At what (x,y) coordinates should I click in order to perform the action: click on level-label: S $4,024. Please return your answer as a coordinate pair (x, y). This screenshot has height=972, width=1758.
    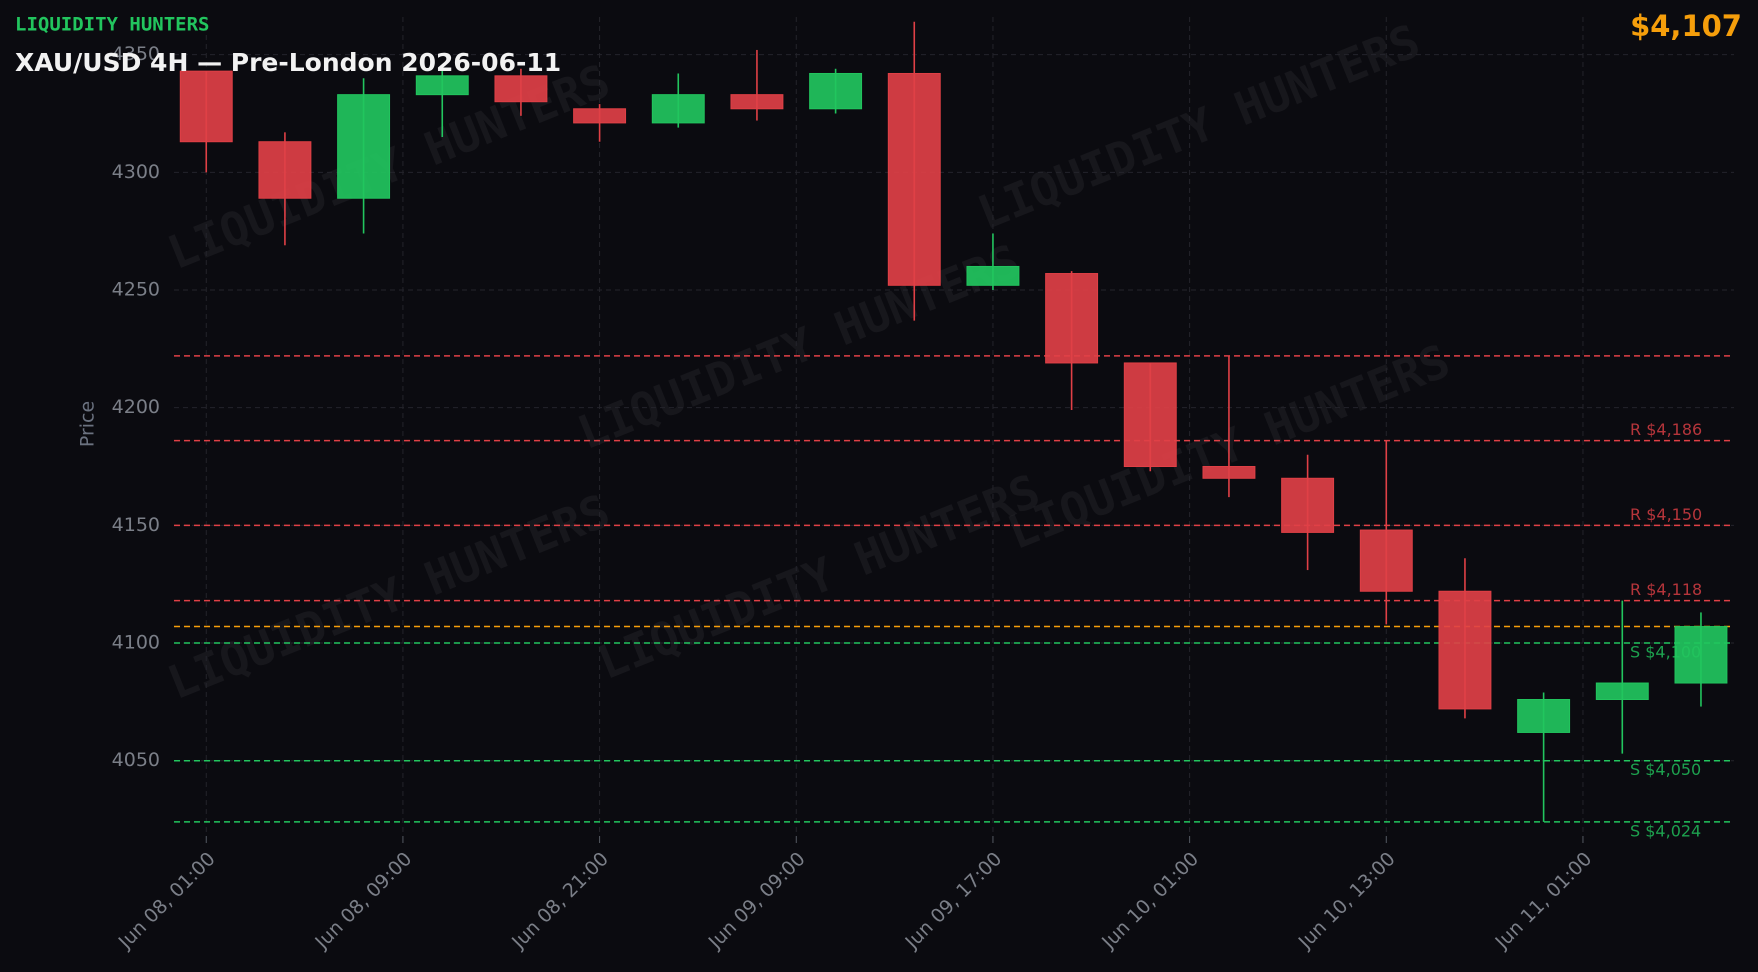
    Looking at the image, I should click on (1665, 830).